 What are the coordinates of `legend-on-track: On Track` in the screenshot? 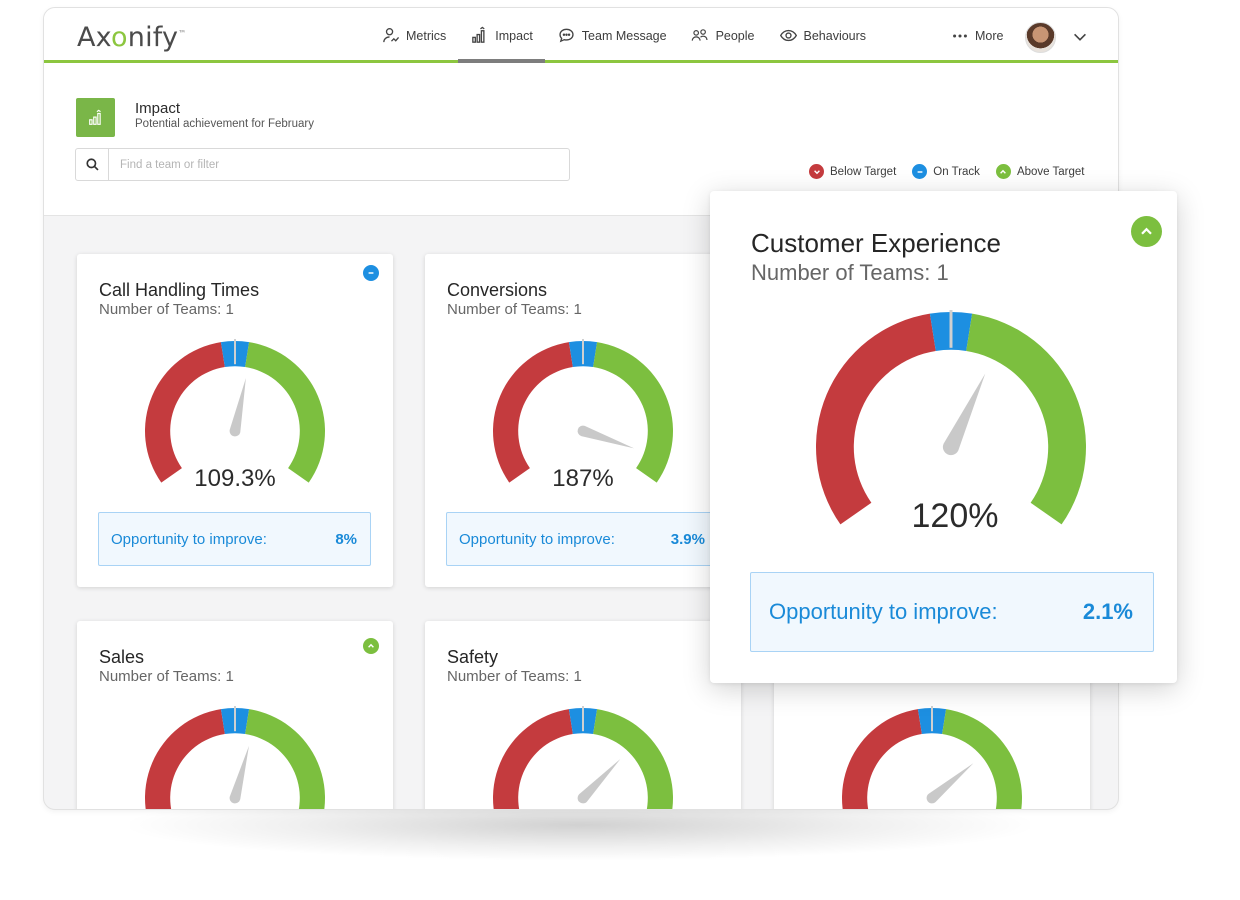 It's located at (946, 171).